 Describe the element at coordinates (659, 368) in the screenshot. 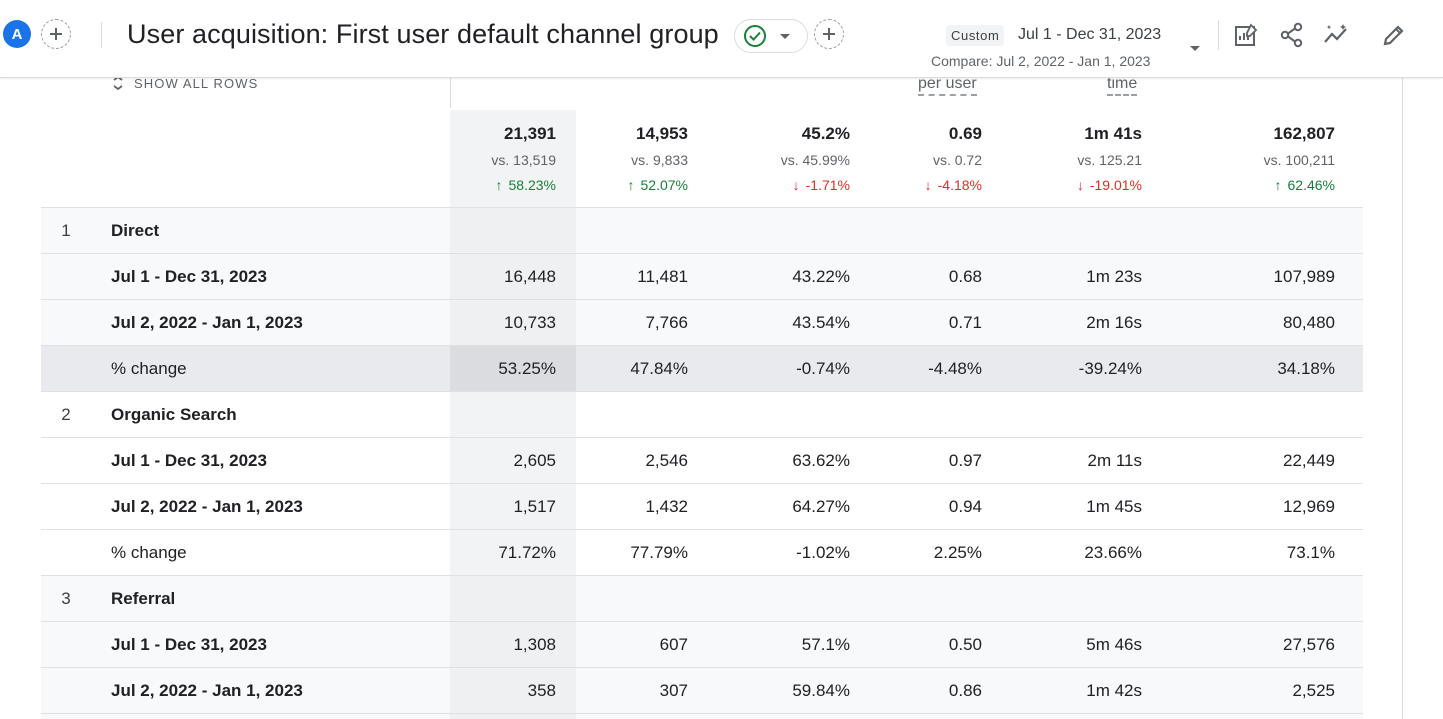

I see `table-cell: 47.84%` at that location.